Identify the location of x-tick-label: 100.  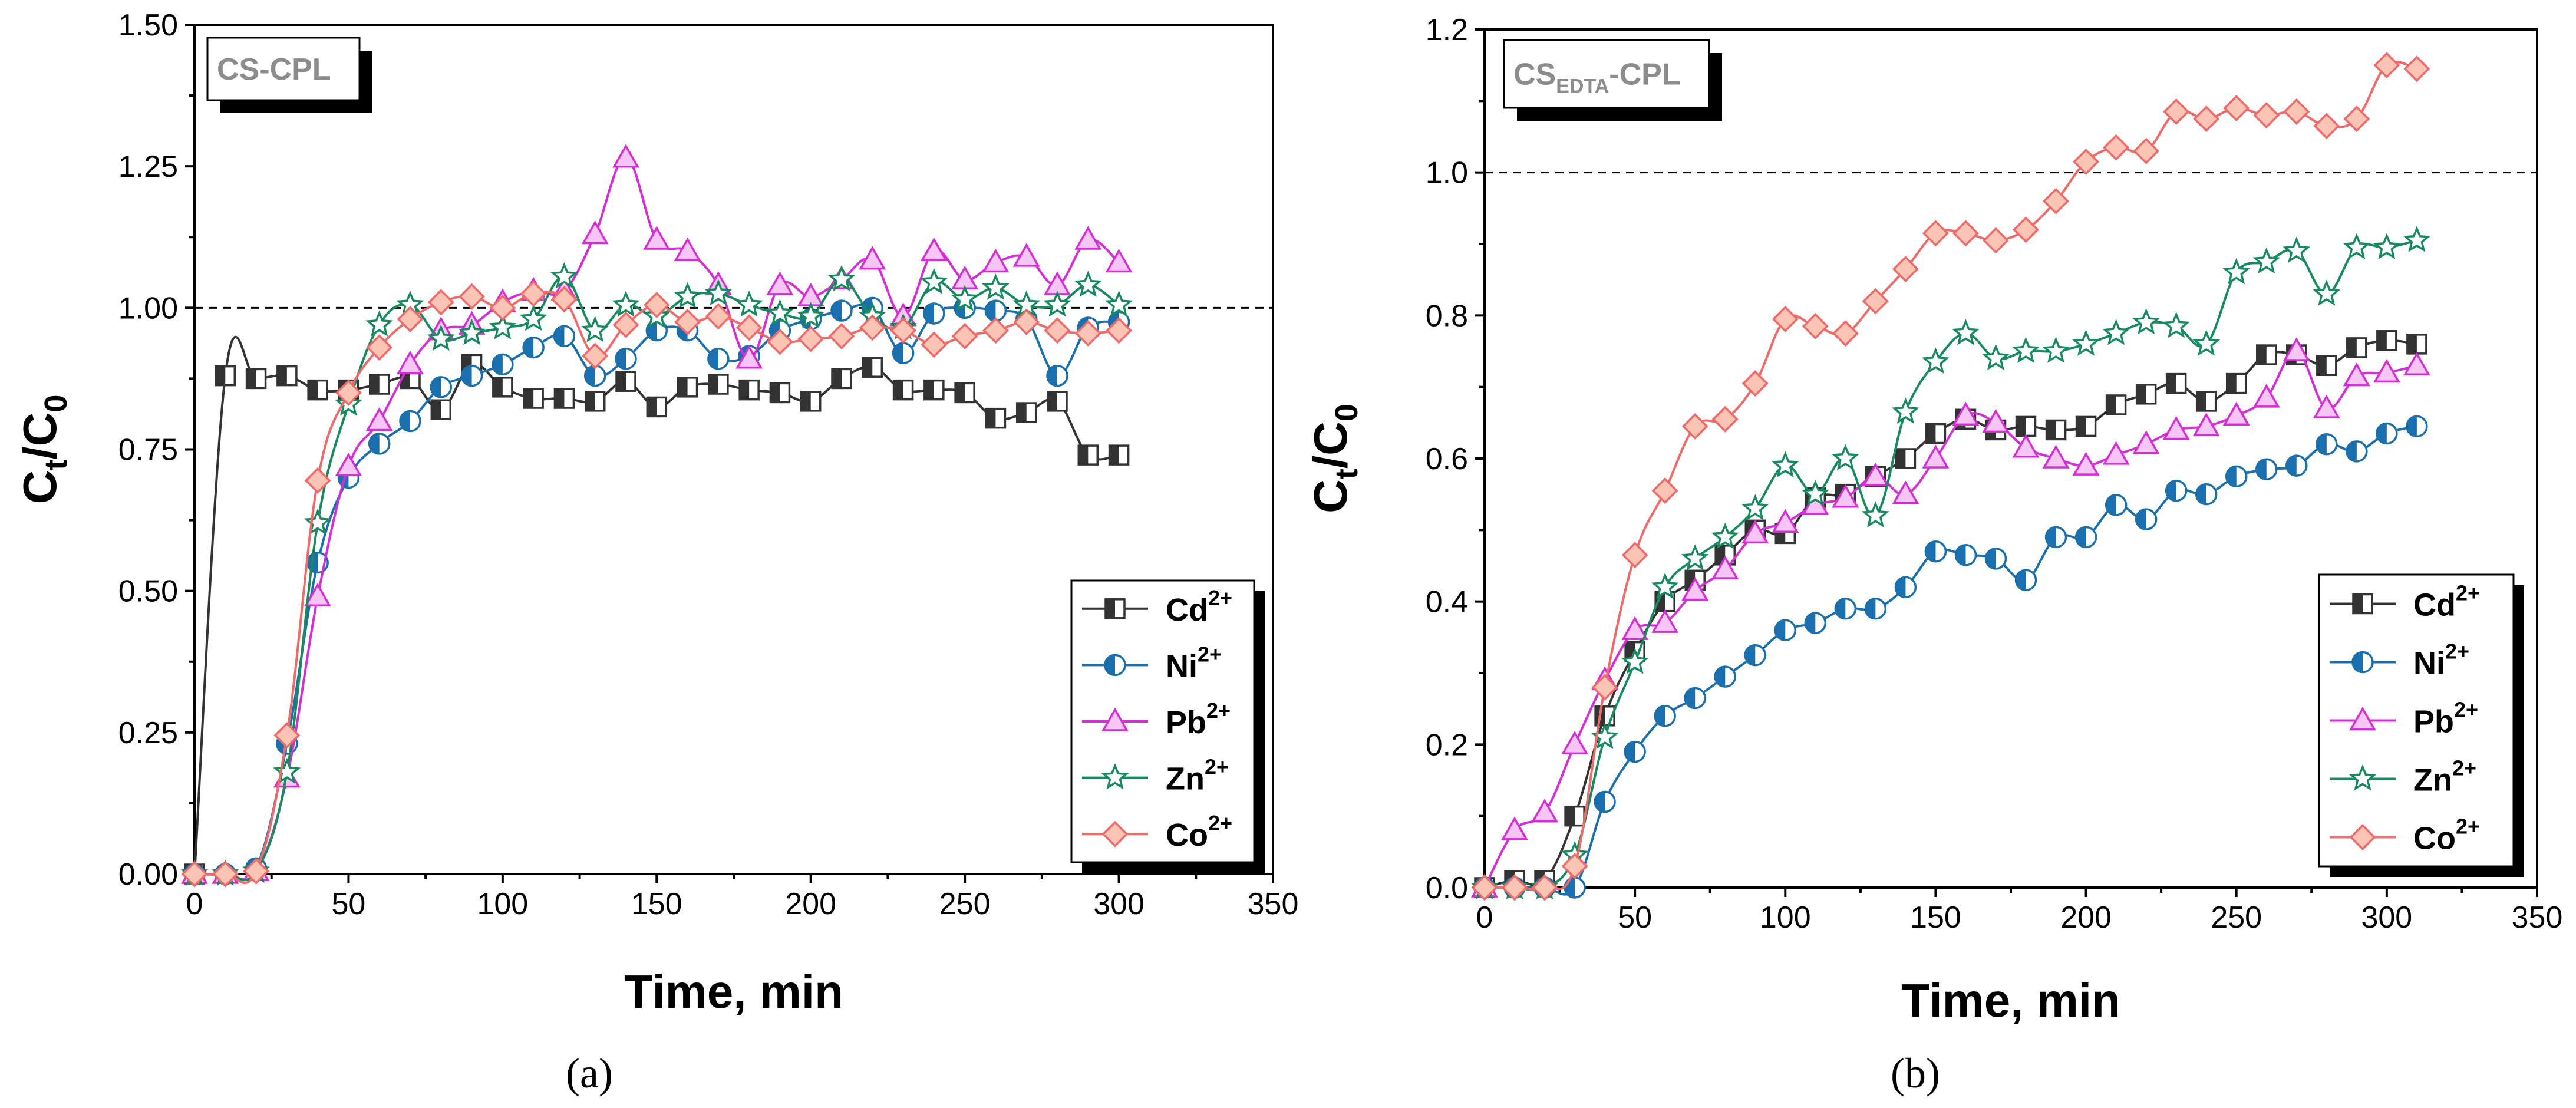
(502, 904).